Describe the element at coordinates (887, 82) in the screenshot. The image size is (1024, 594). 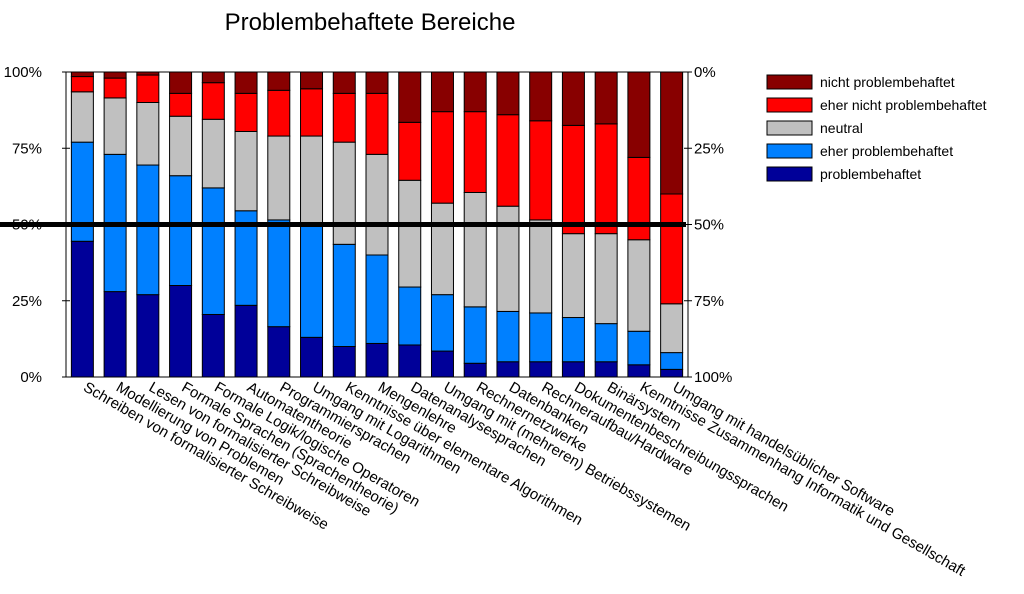
I see `legend-label-0: nicht problembehaftet` at that location.